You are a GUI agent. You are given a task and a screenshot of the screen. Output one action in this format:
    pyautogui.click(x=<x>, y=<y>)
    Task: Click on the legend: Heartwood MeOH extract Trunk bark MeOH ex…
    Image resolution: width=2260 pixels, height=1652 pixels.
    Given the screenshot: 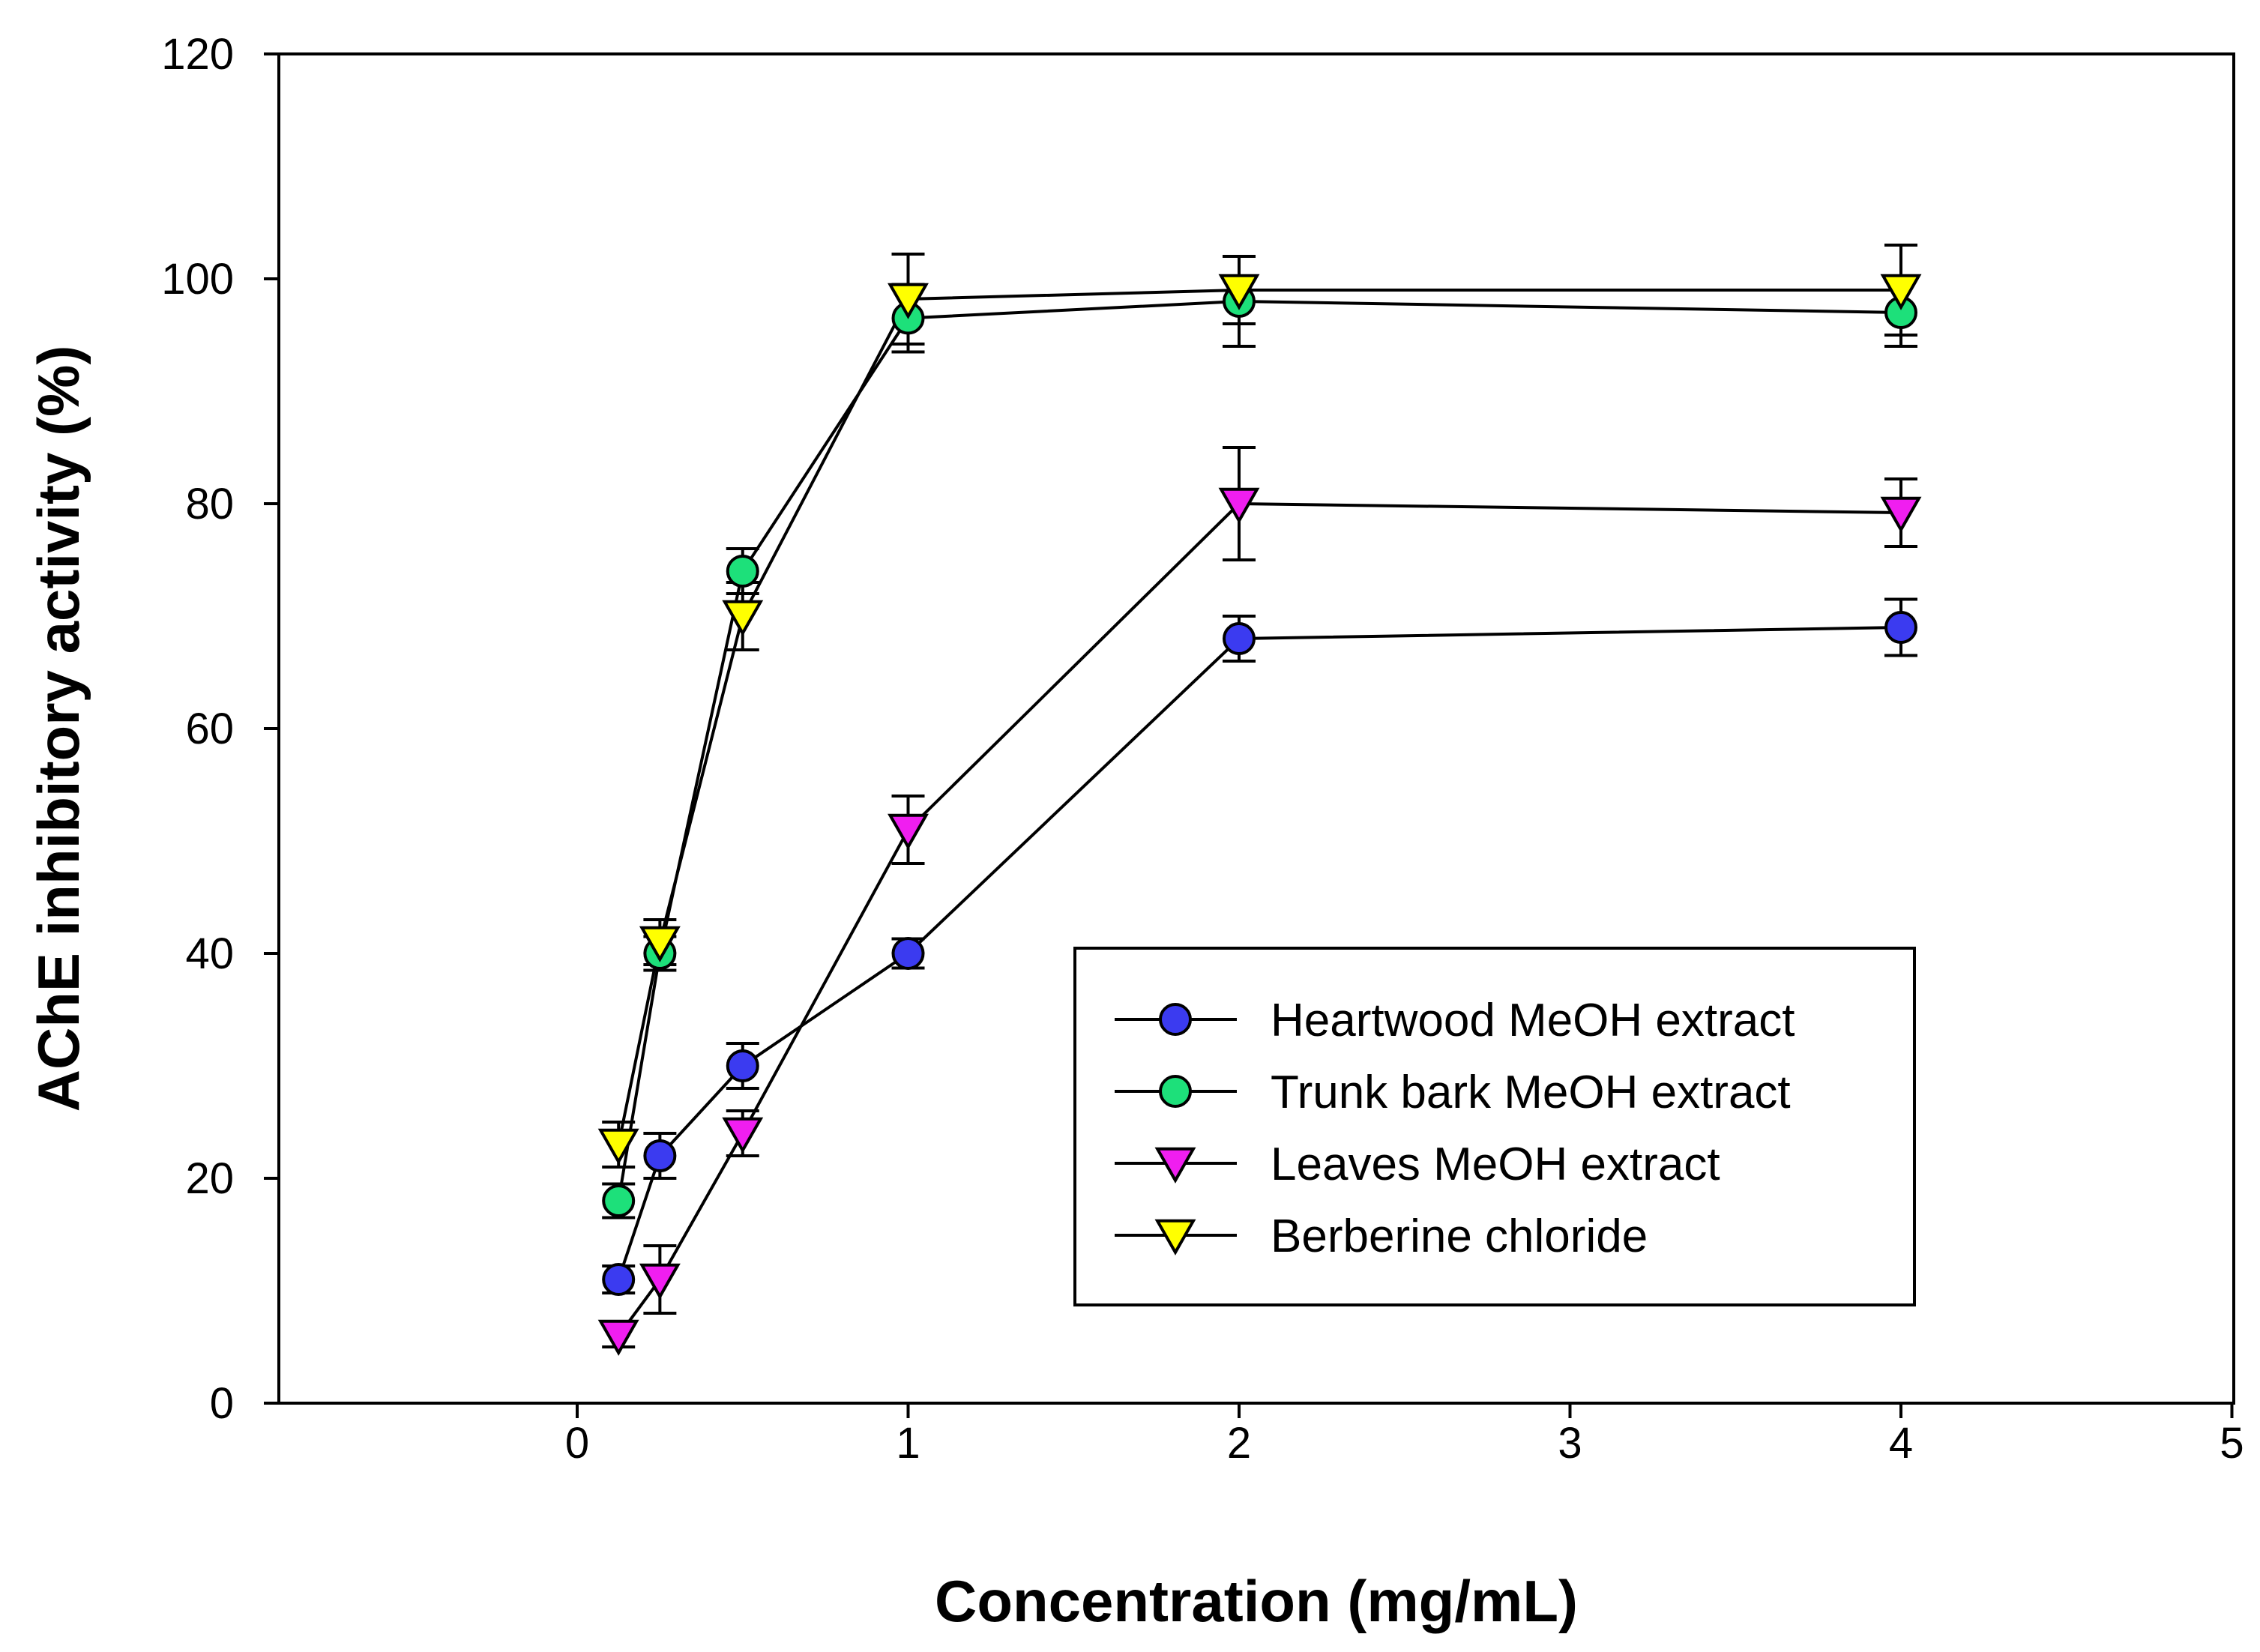 What is the action you would take?
    pyautogui.click(x=1494, y=1126)
    